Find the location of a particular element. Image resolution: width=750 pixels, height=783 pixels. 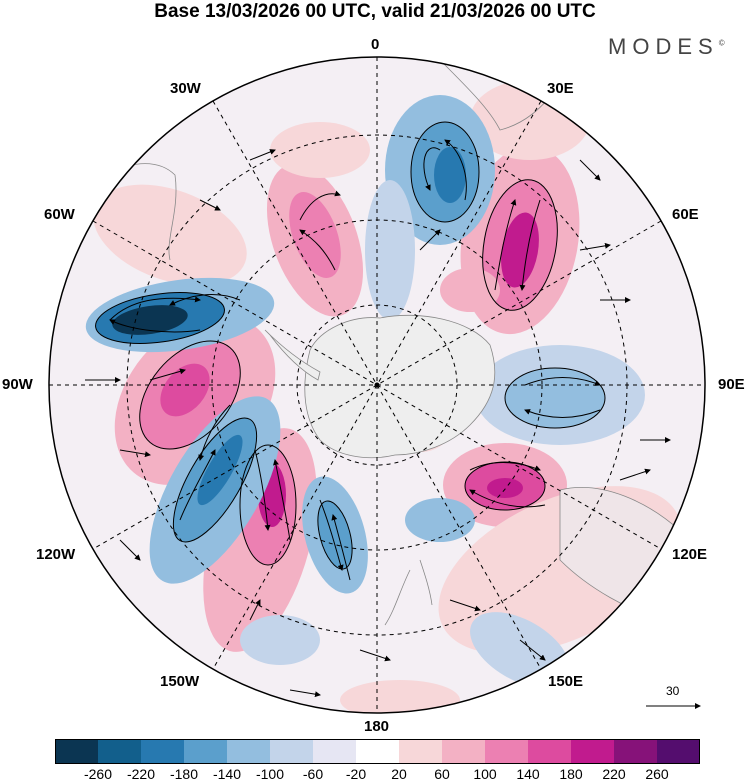

antarctica is located at coordinates (400, 386).